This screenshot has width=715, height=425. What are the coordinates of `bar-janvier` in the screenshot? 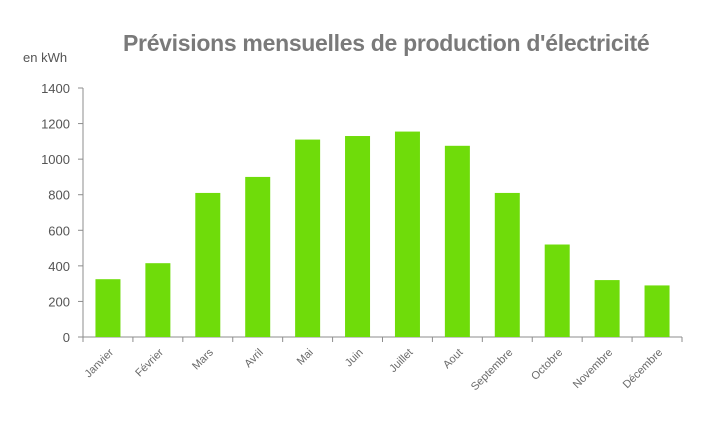 It's located at (108, 308).